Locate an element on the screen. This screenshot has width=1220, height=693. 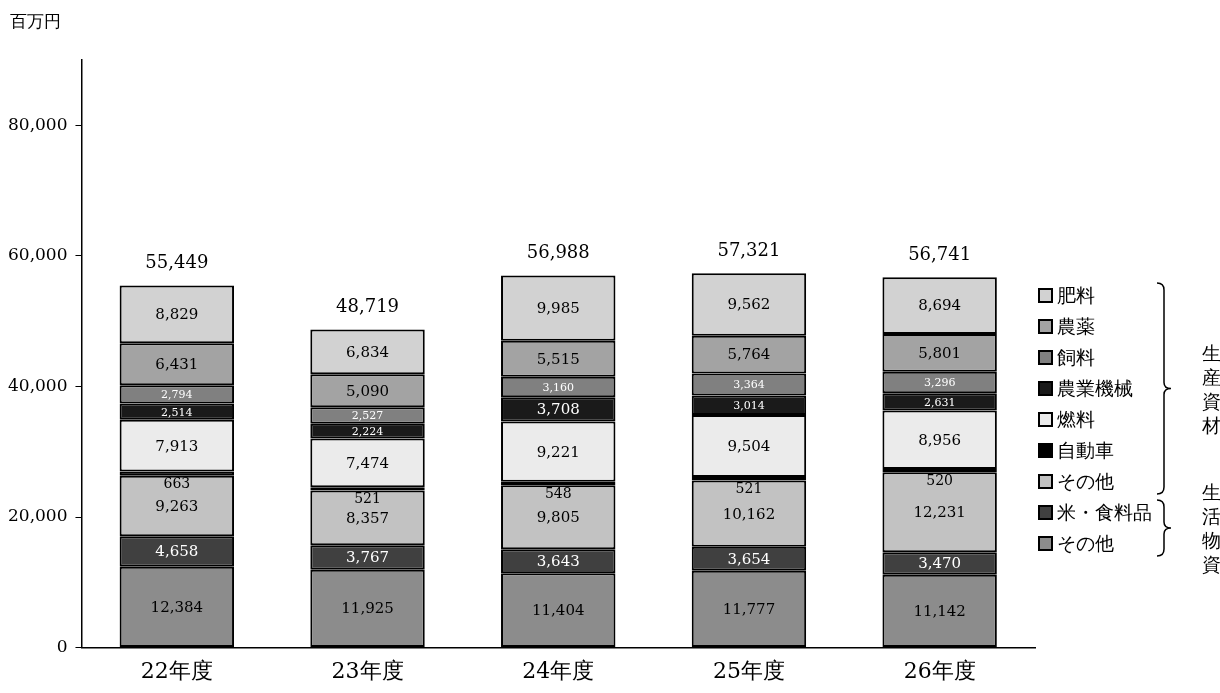
data-label: 520 is located at coordinates (940, 479).